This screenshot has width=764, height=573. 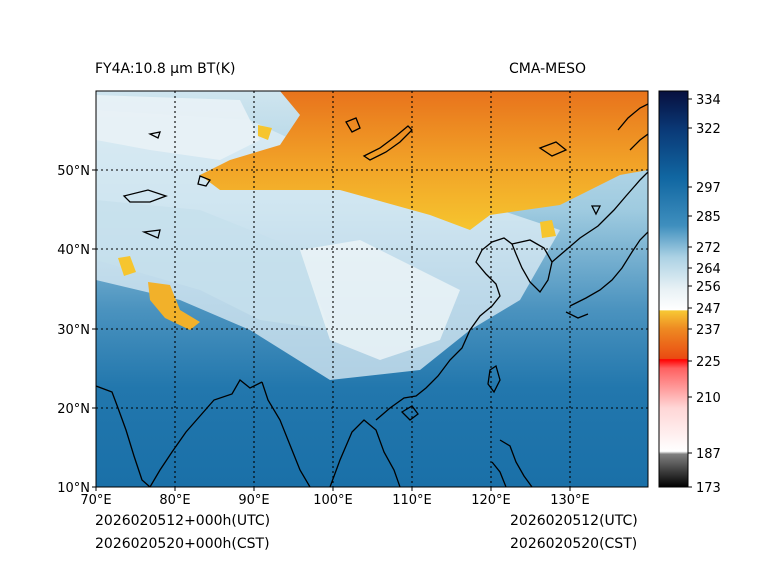 What do you see at coordinates (570, 500) in the screenshot?
I see `lon-label-130: 130°E` at bounding box center [570, 500].